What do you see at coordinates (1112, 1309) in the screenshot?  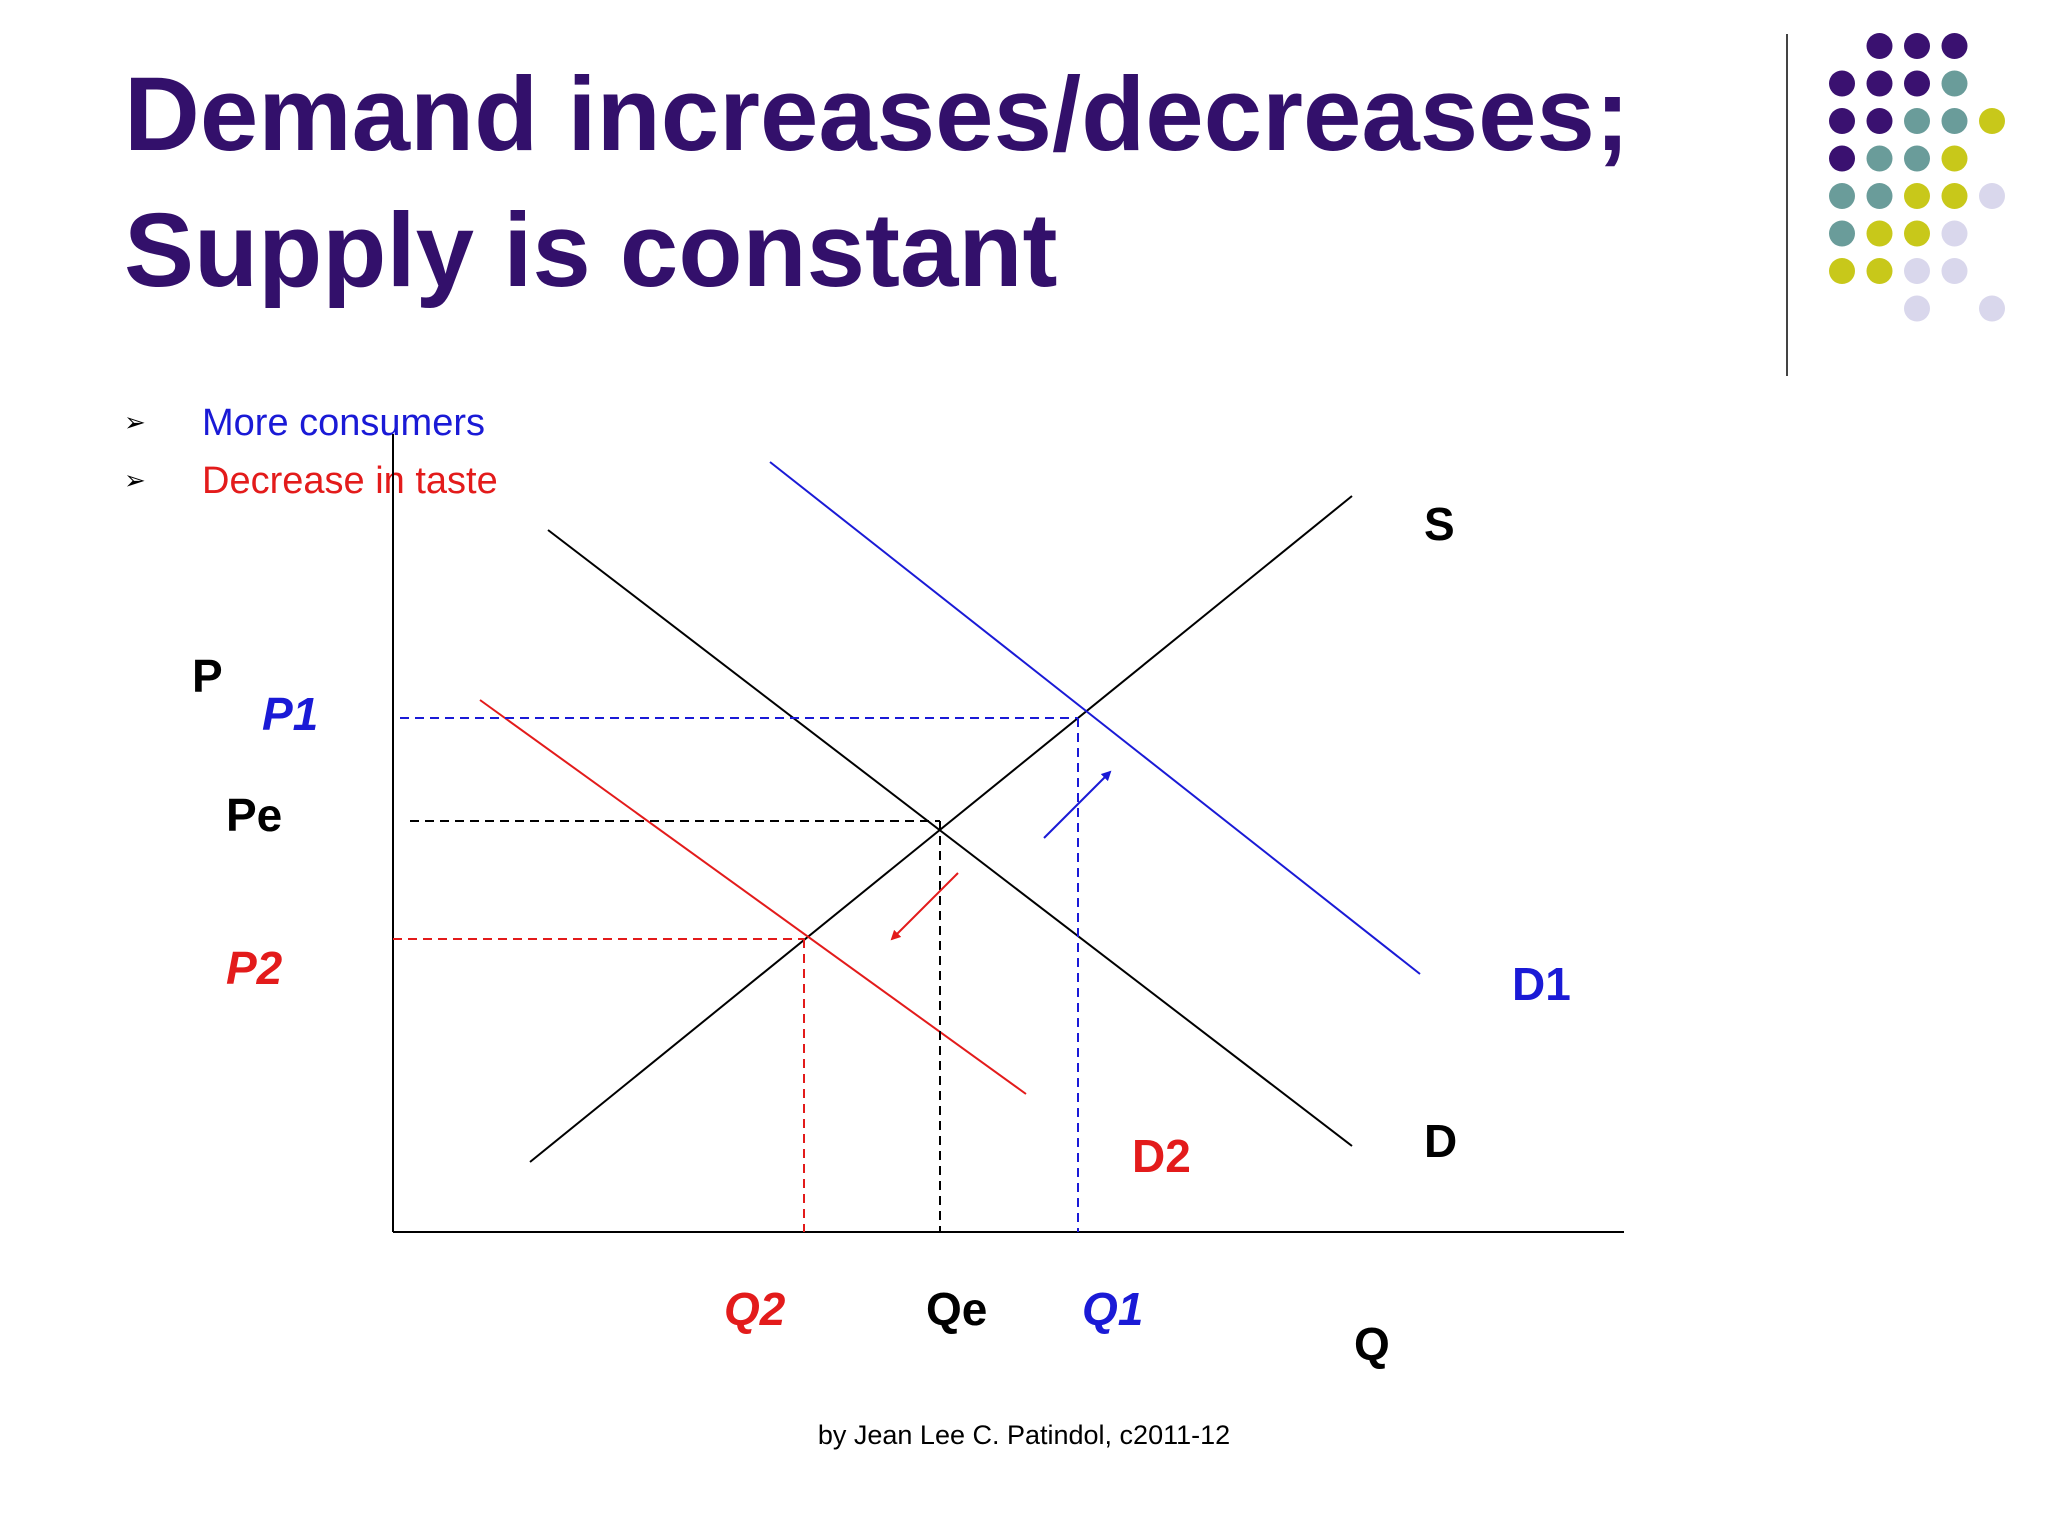 I see `q1-label: Q1` at bounding box center [1112, 1309].